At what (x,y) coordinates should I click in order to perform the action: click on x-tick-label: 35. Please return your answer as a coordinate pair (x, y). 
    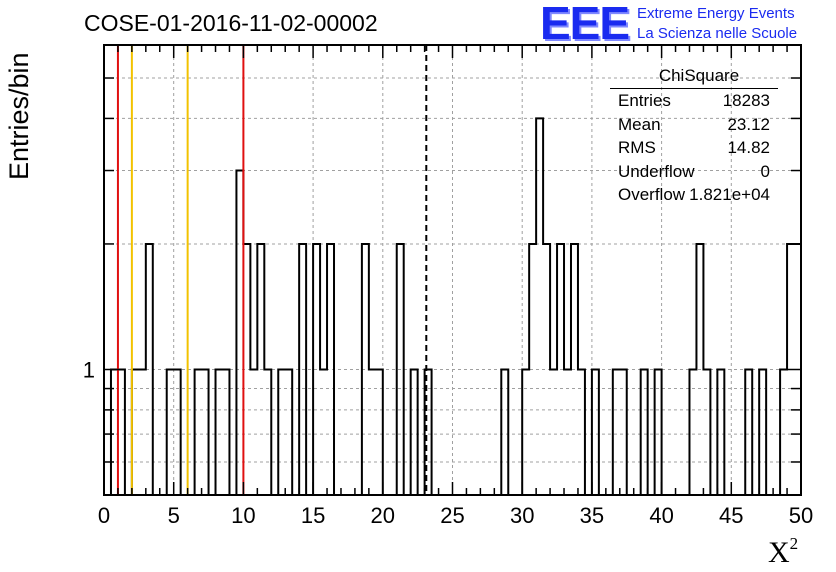
    Looking at the image, I should click on (592, 515).